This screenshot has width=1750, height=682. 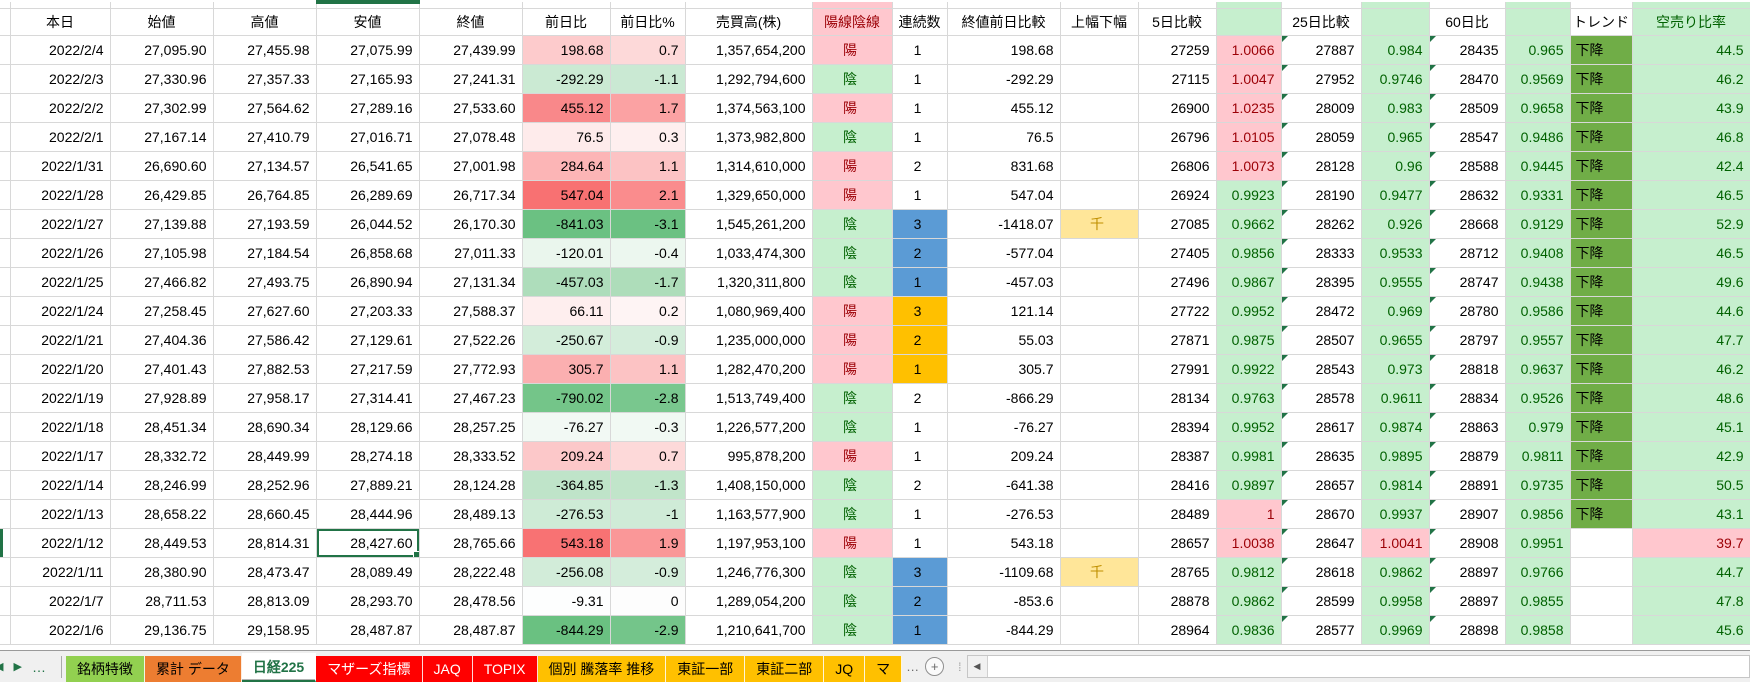 What do you see at coordinates (852, 427) in the screenshot?
I see `cell-candle: 陰` at bounding box center [852, 427].